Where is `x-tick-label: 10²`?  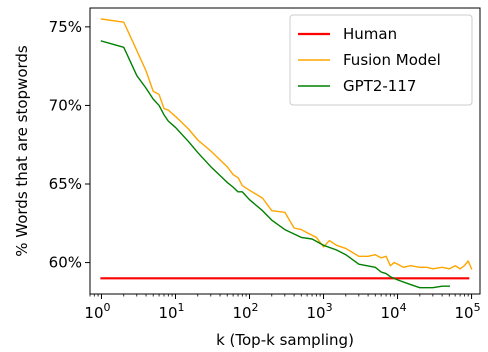
x-tick-label: 10² is located at coordinates (245, 311).